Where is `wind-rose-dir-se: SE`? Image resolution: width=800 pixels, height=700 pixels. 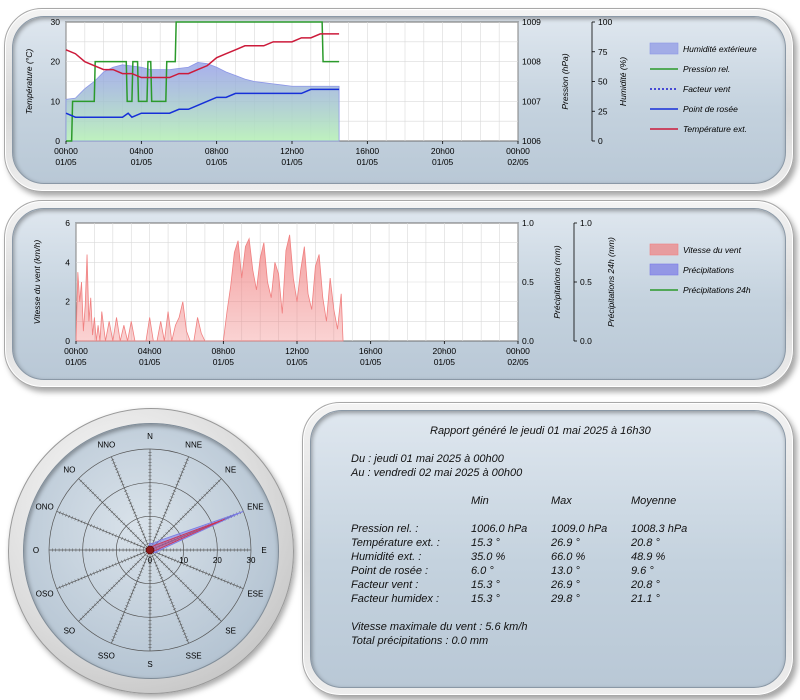 wind-rose-dir-se: SE is located at coordinates (230, 631).